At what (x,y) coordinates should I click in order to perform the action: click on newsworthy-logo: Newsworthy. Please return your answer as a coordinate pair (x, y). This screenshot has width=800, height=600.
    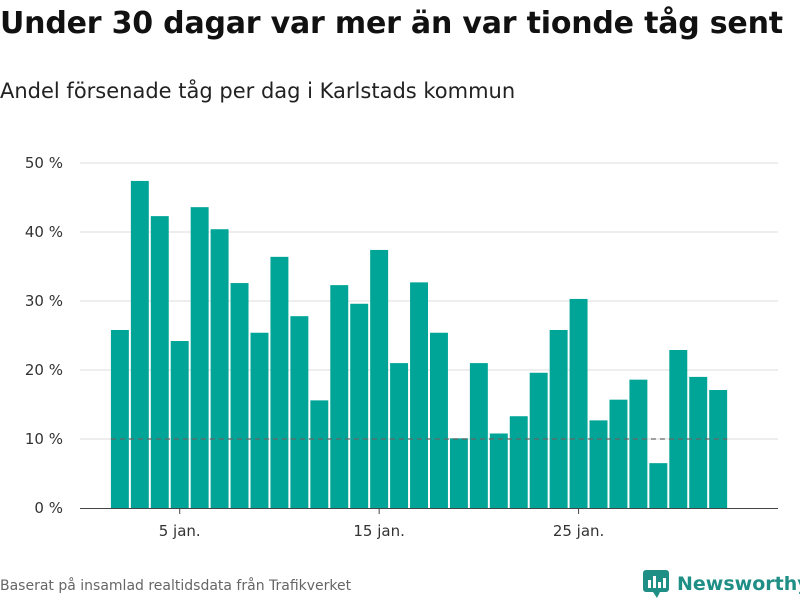
    Looking at the image, I should click on (721, 584).